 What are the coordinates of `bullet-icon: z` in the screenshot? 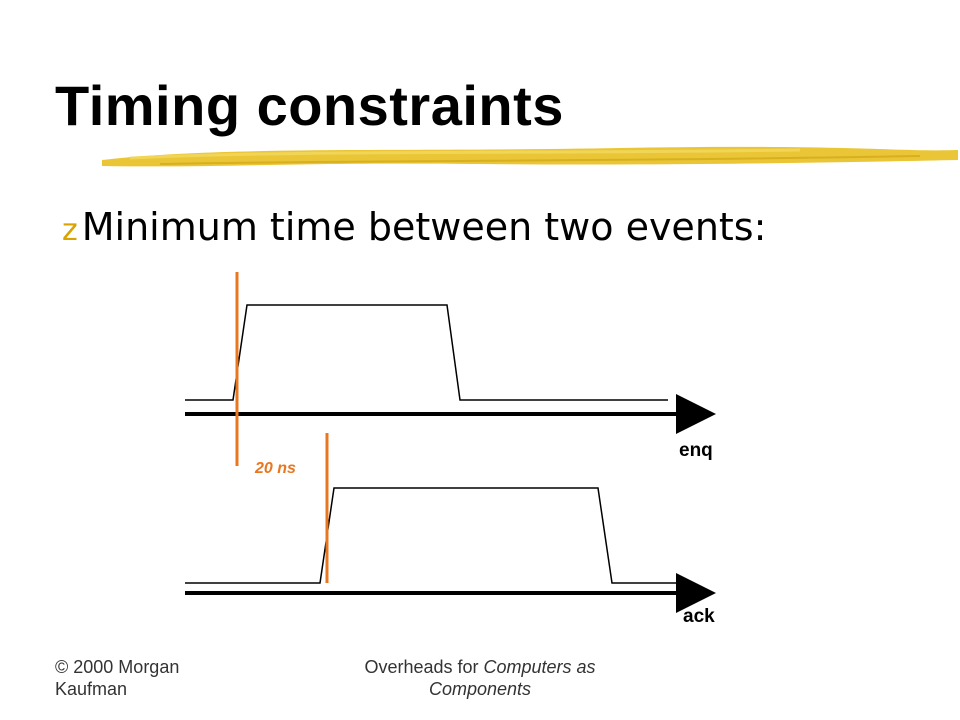 It's located at (70, 230).